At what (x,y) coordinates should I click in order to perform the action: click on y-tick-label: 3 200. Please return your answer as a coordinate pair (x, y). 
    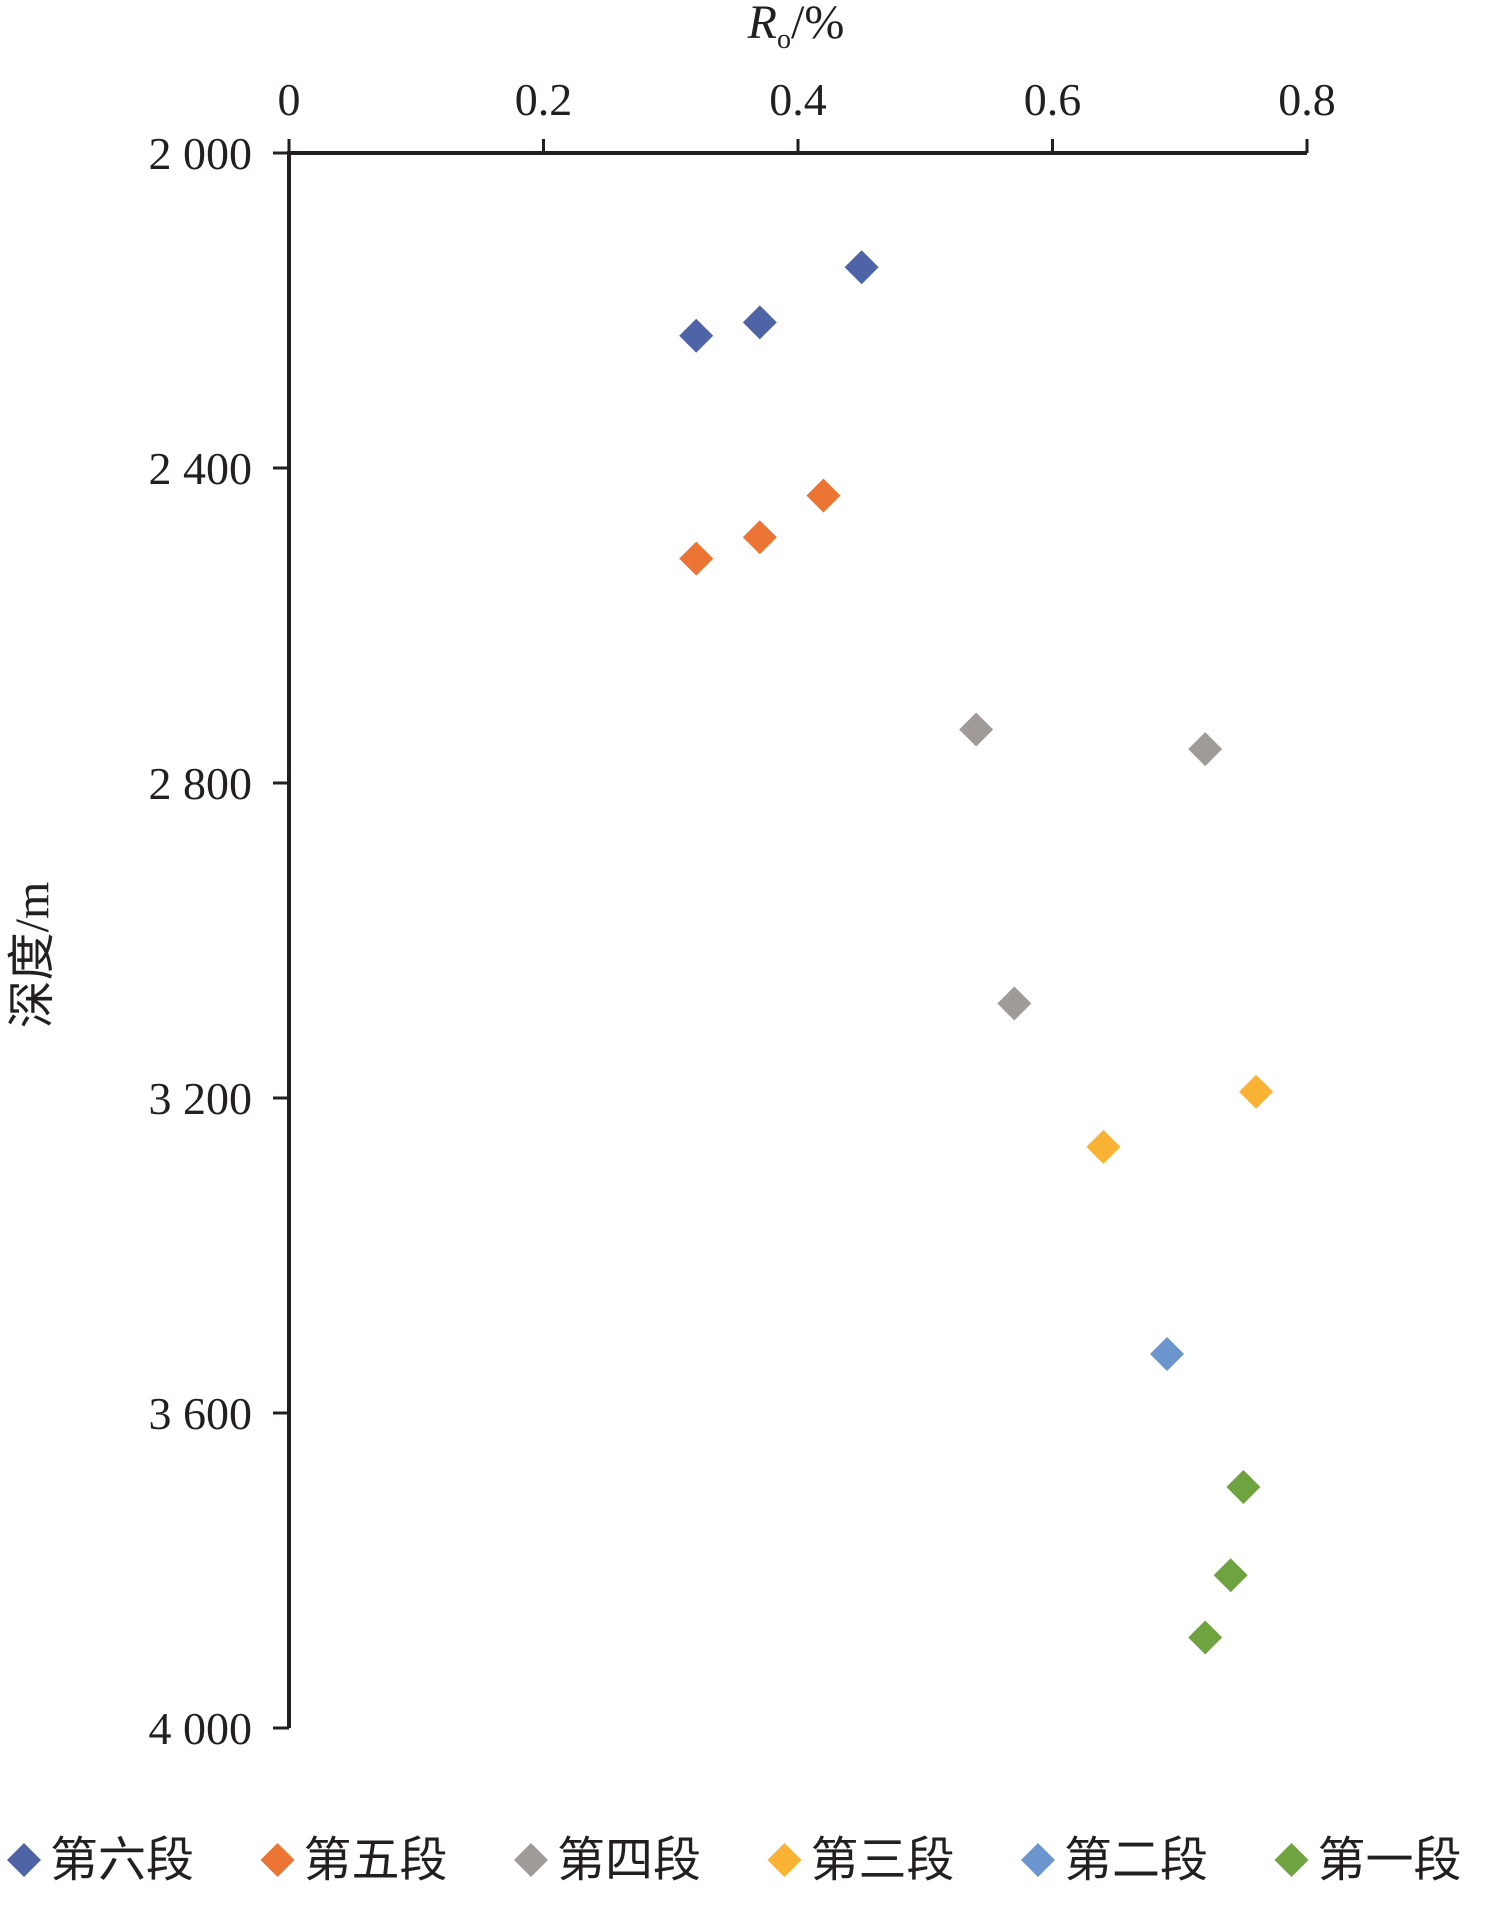
    Looking at the image, I should click on (201, 1098).